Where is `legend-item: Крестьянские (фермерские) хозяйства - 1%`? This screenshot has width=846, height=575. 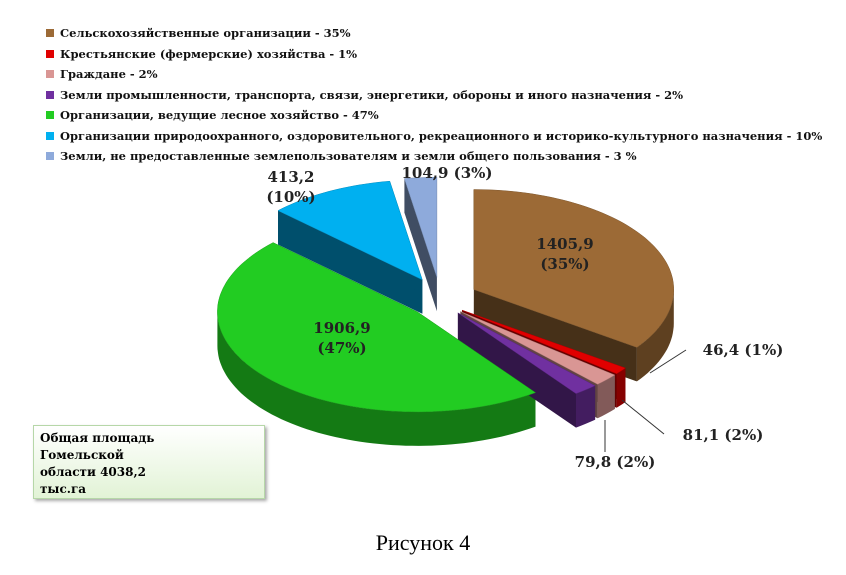 legend-item: Крестьянские (фермерские) хозяйства - 1% is located at coordinates (201, 54).